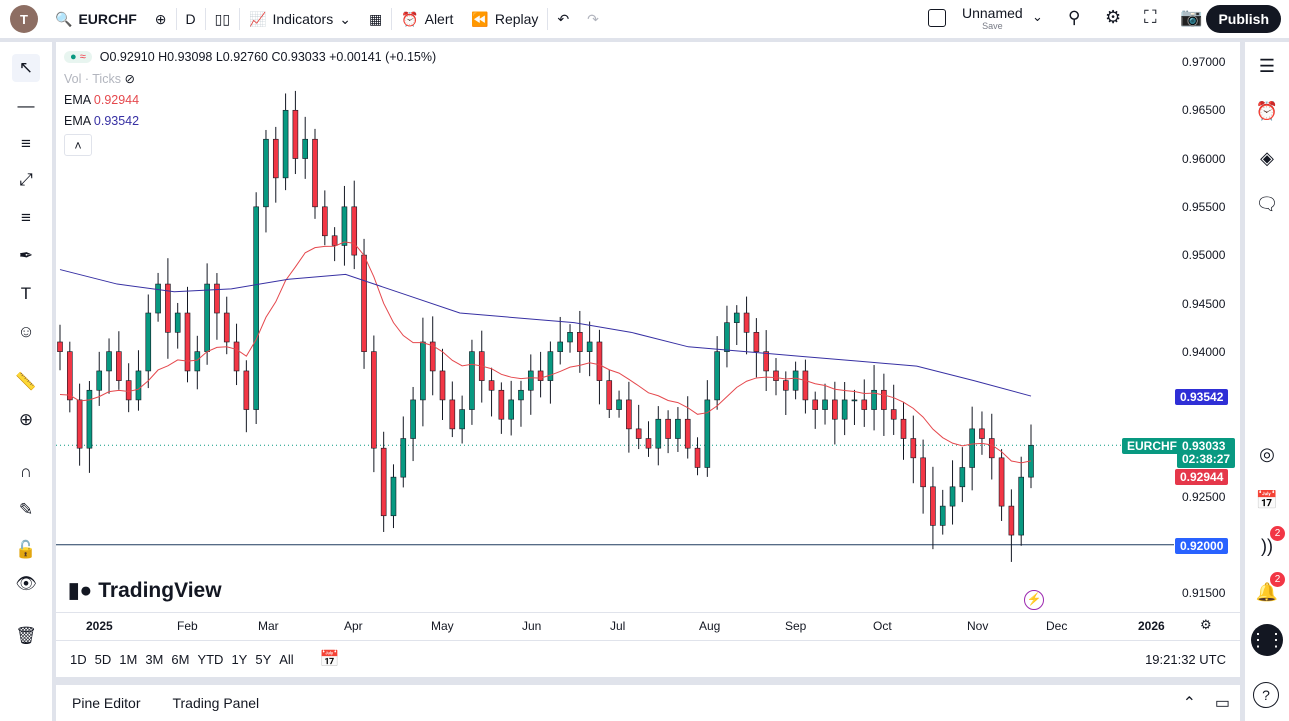 The image size is (1289, 721). Describe the element at coordinates (210, 659) in the screenshot. I see `range-ytd: YTD` at that location.